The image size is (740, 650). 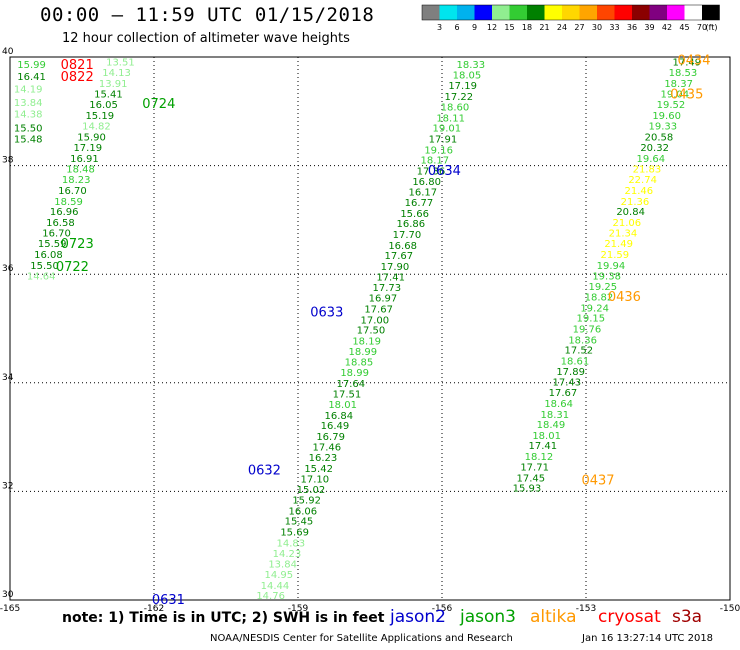 What do you see at coordinates (509, 27) in the screenshot?
I see `color-scale-label: 15` at bounding box center [509, 27].